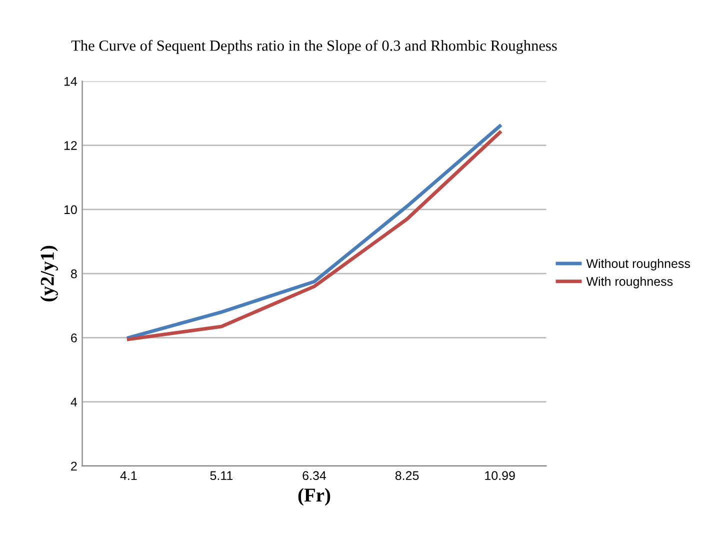 The height and width of the screenshot is (545, 703). Describe the element at coordinates (74, 338) in the screenshot. I see `y-tick-label: 6` at that location.